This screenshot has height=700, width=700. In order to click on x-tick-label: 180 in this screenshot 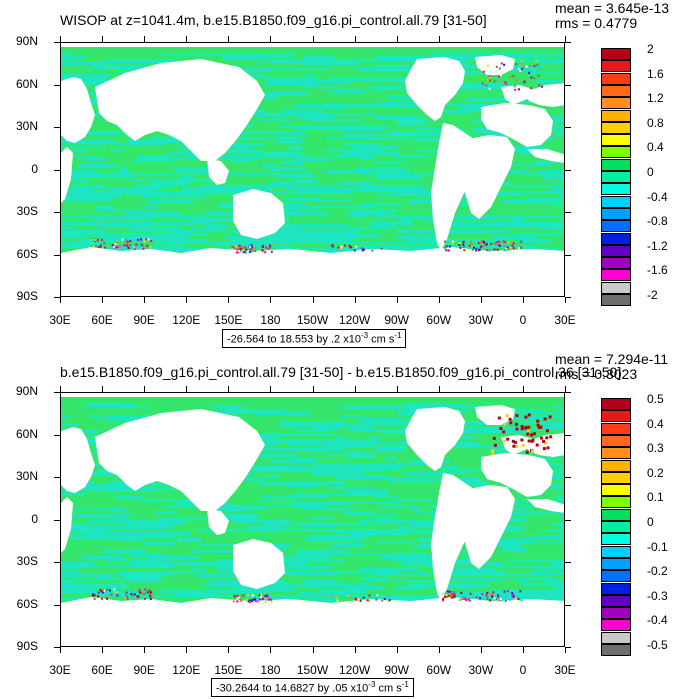, I will do `click(270, 670)`.